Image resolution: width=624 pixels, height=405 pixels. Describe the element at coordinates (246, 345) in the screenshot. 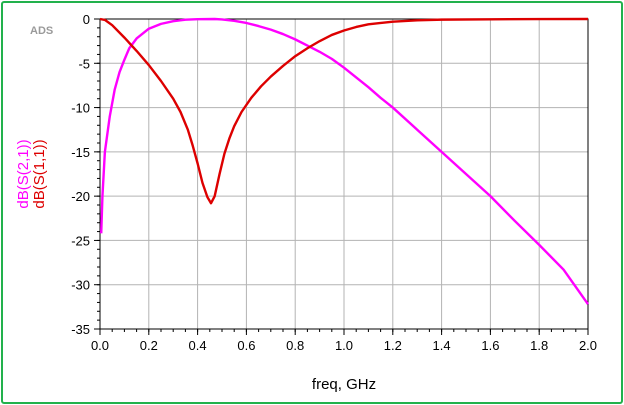

I see `x-tick-label: 0.6` at that location.